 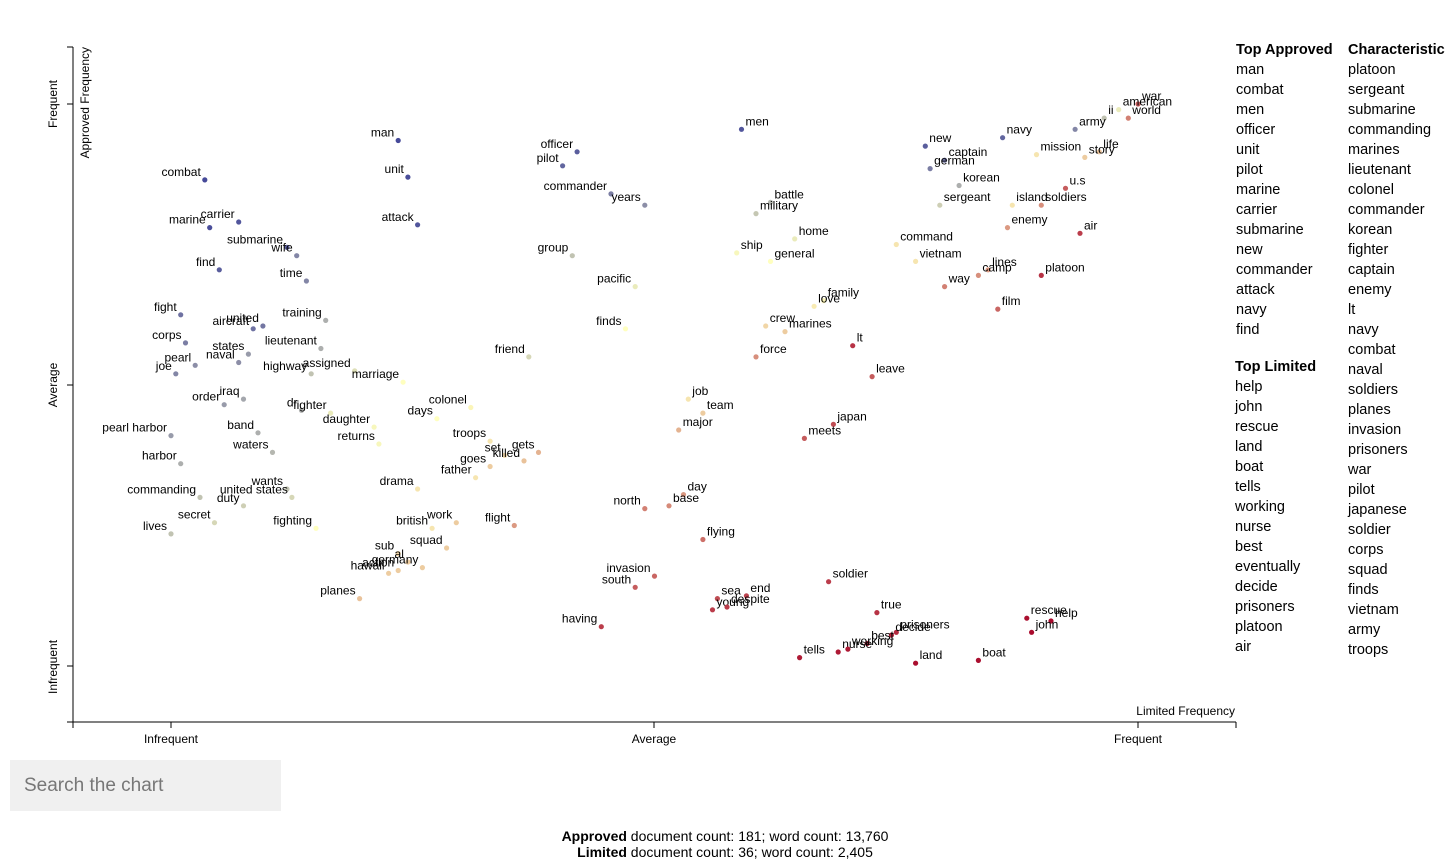 What do you see at coordinates (1249, 447) in the screenshot?
I see `top-limited-item: land` at bounding box center [1249, 447].